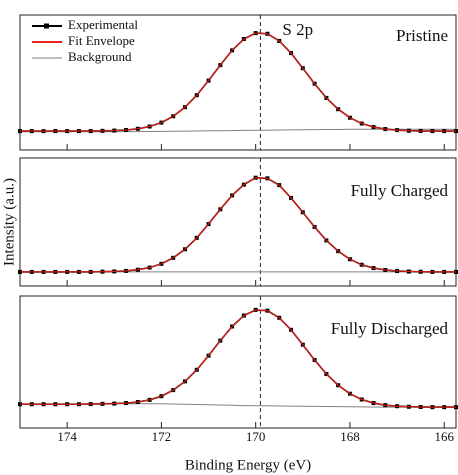 The height and width of the screenshot is (475, 458). Describe the element at coordinates (9, 222) in the screenshot. I see `y-axis-label: Intensity (a.u.)` at that location.